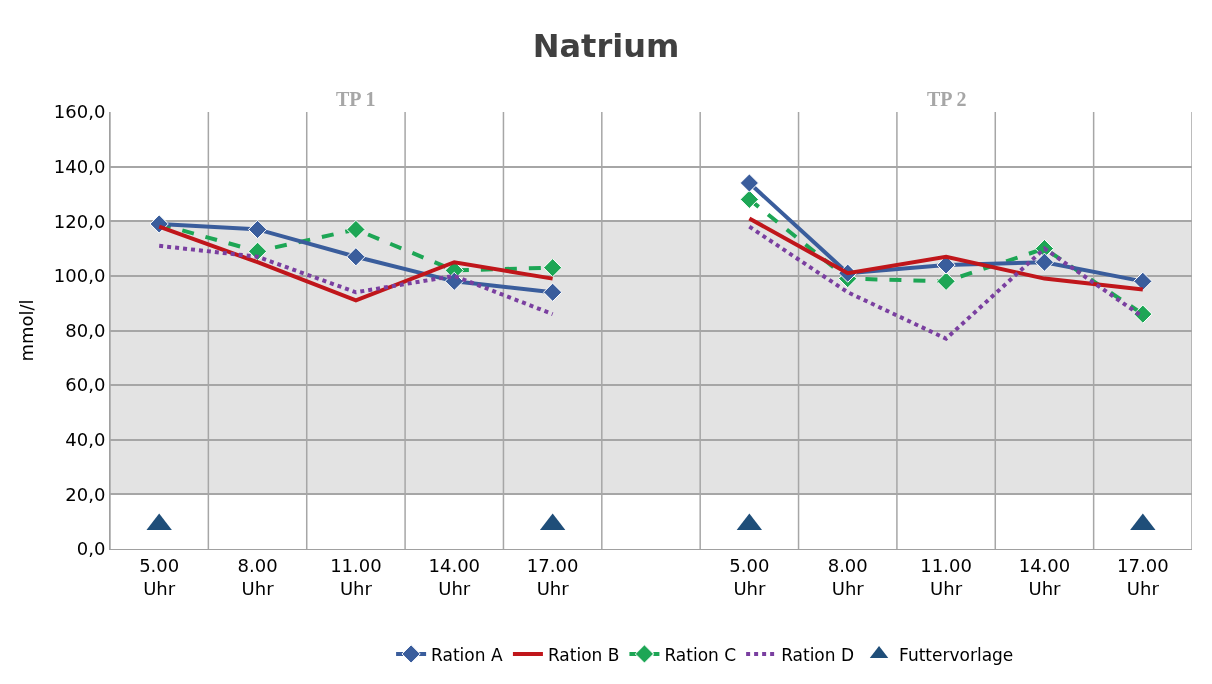 This screenshot has width=1212, height=684. I want to click on y-tick-label: 160,0, so click(79, 112).